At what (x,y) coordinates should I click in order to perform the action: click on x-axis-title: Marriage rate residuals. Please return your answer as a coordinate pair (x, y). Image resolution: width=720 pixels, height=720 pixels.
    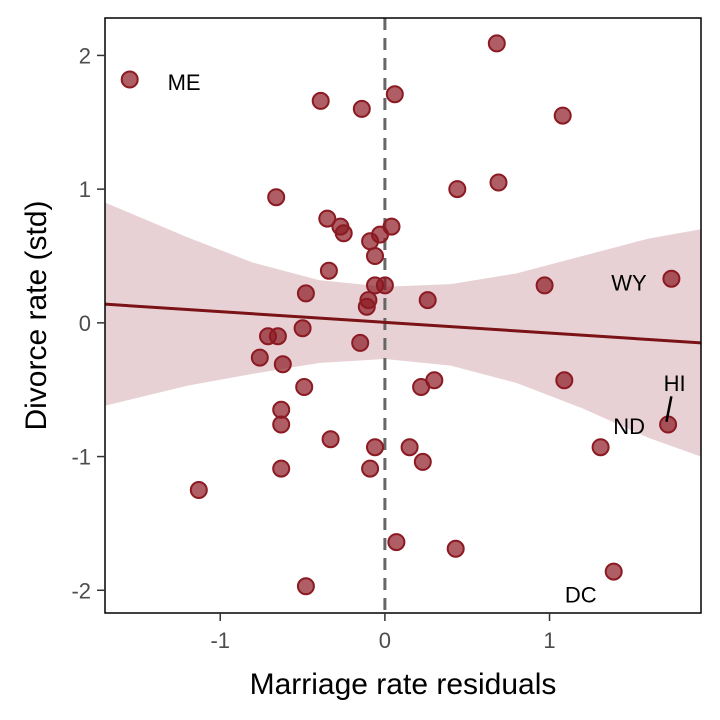
    Looking at the image, I should click on (403, 684).